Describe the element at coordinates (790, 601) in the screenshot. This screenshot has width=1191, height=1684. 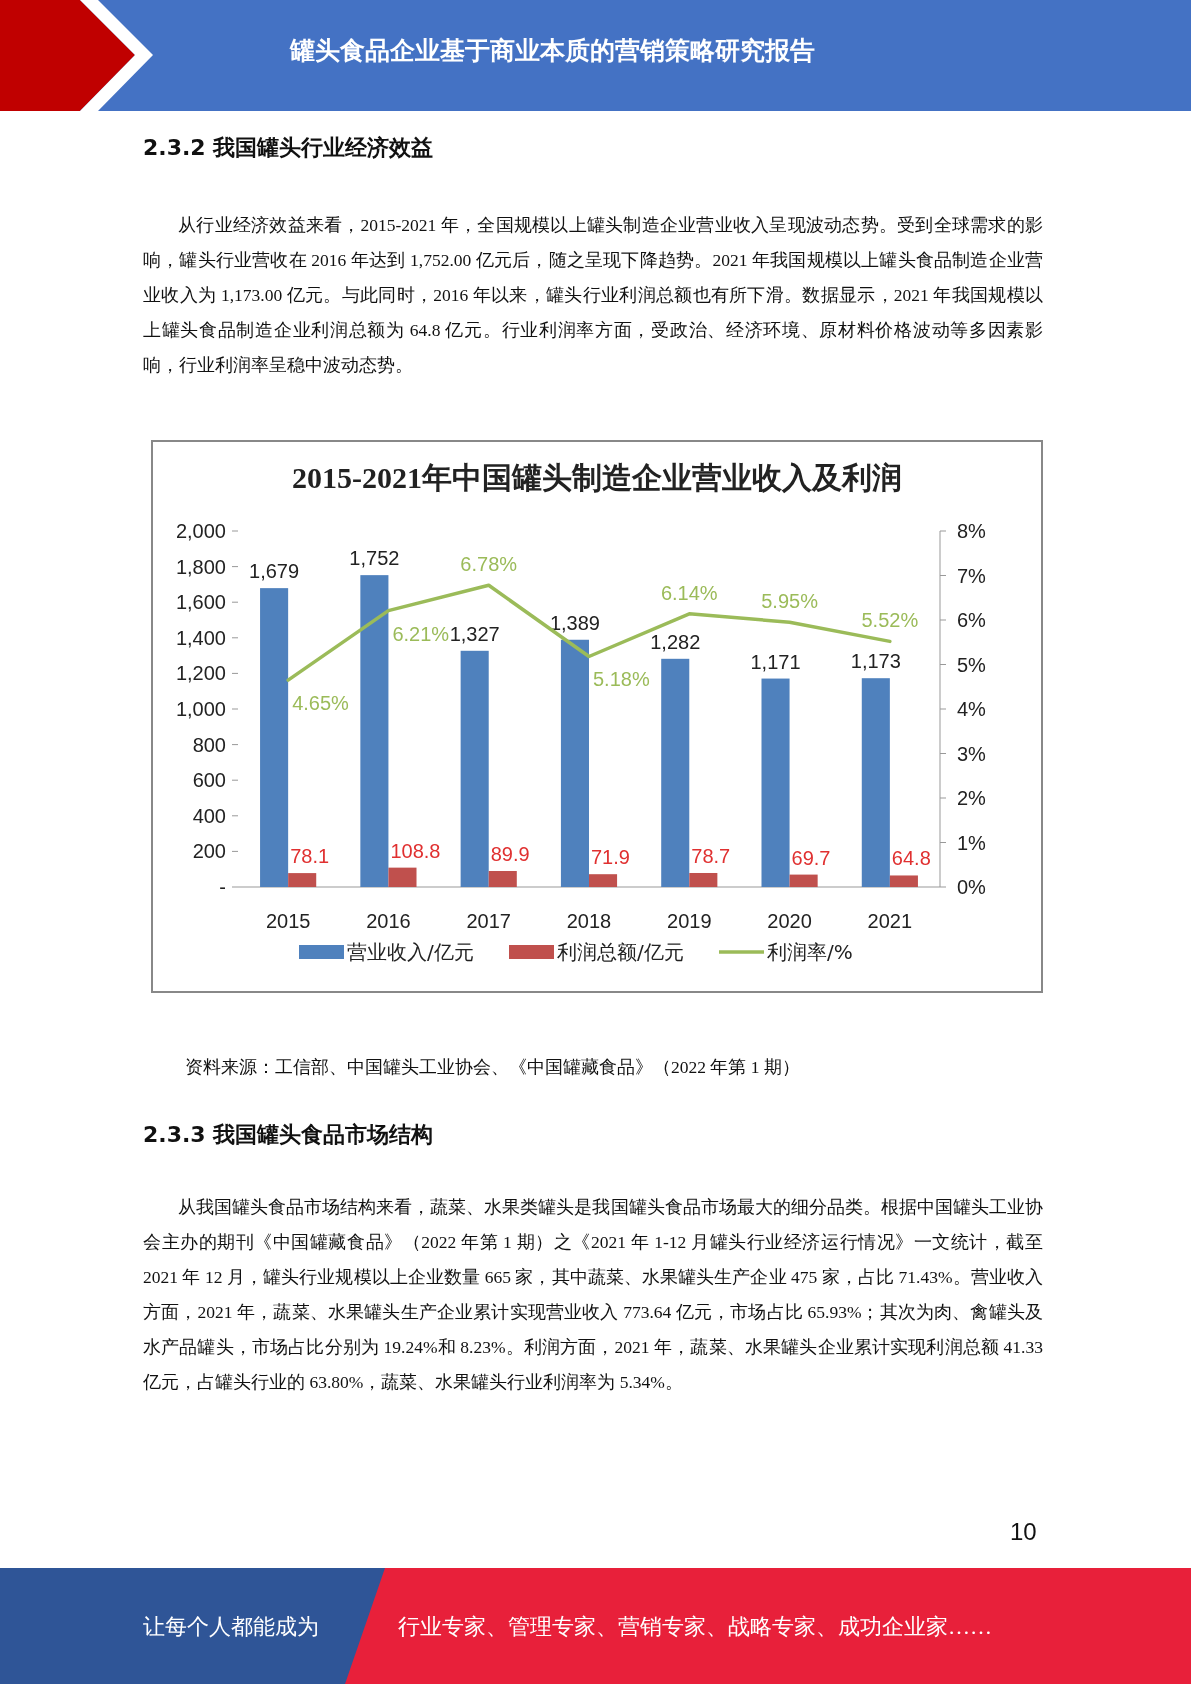
I see `data-label: 5.95%` at that location.